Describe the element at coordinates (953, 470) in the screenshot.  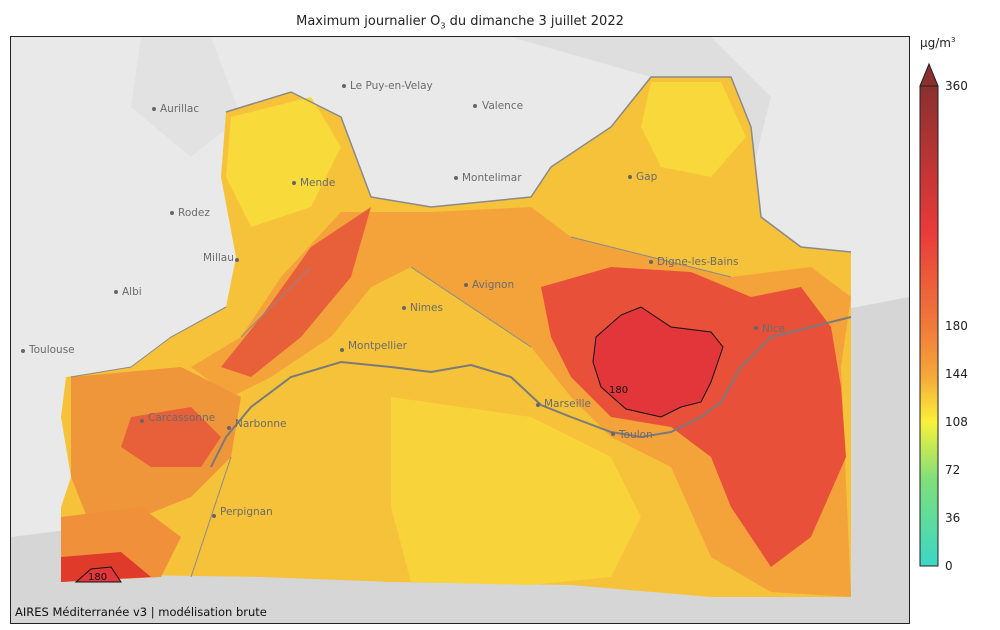
I see `colorbar-tick: 72` at that location.